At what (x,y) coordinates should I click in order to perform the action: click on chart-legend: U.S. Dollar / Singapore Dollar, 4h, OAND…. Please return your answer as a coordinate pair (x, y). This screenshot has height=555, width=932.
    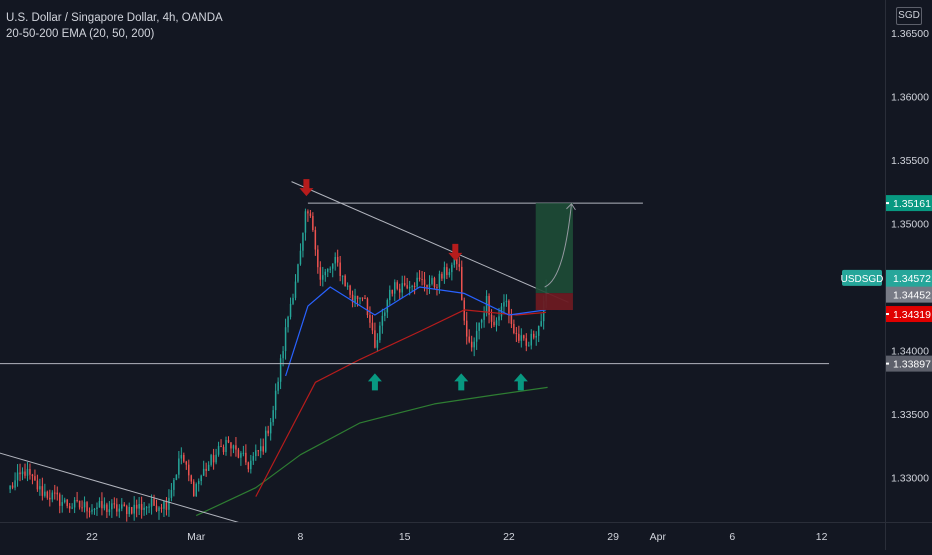
    Looking at the image, I should click on (114, 26).